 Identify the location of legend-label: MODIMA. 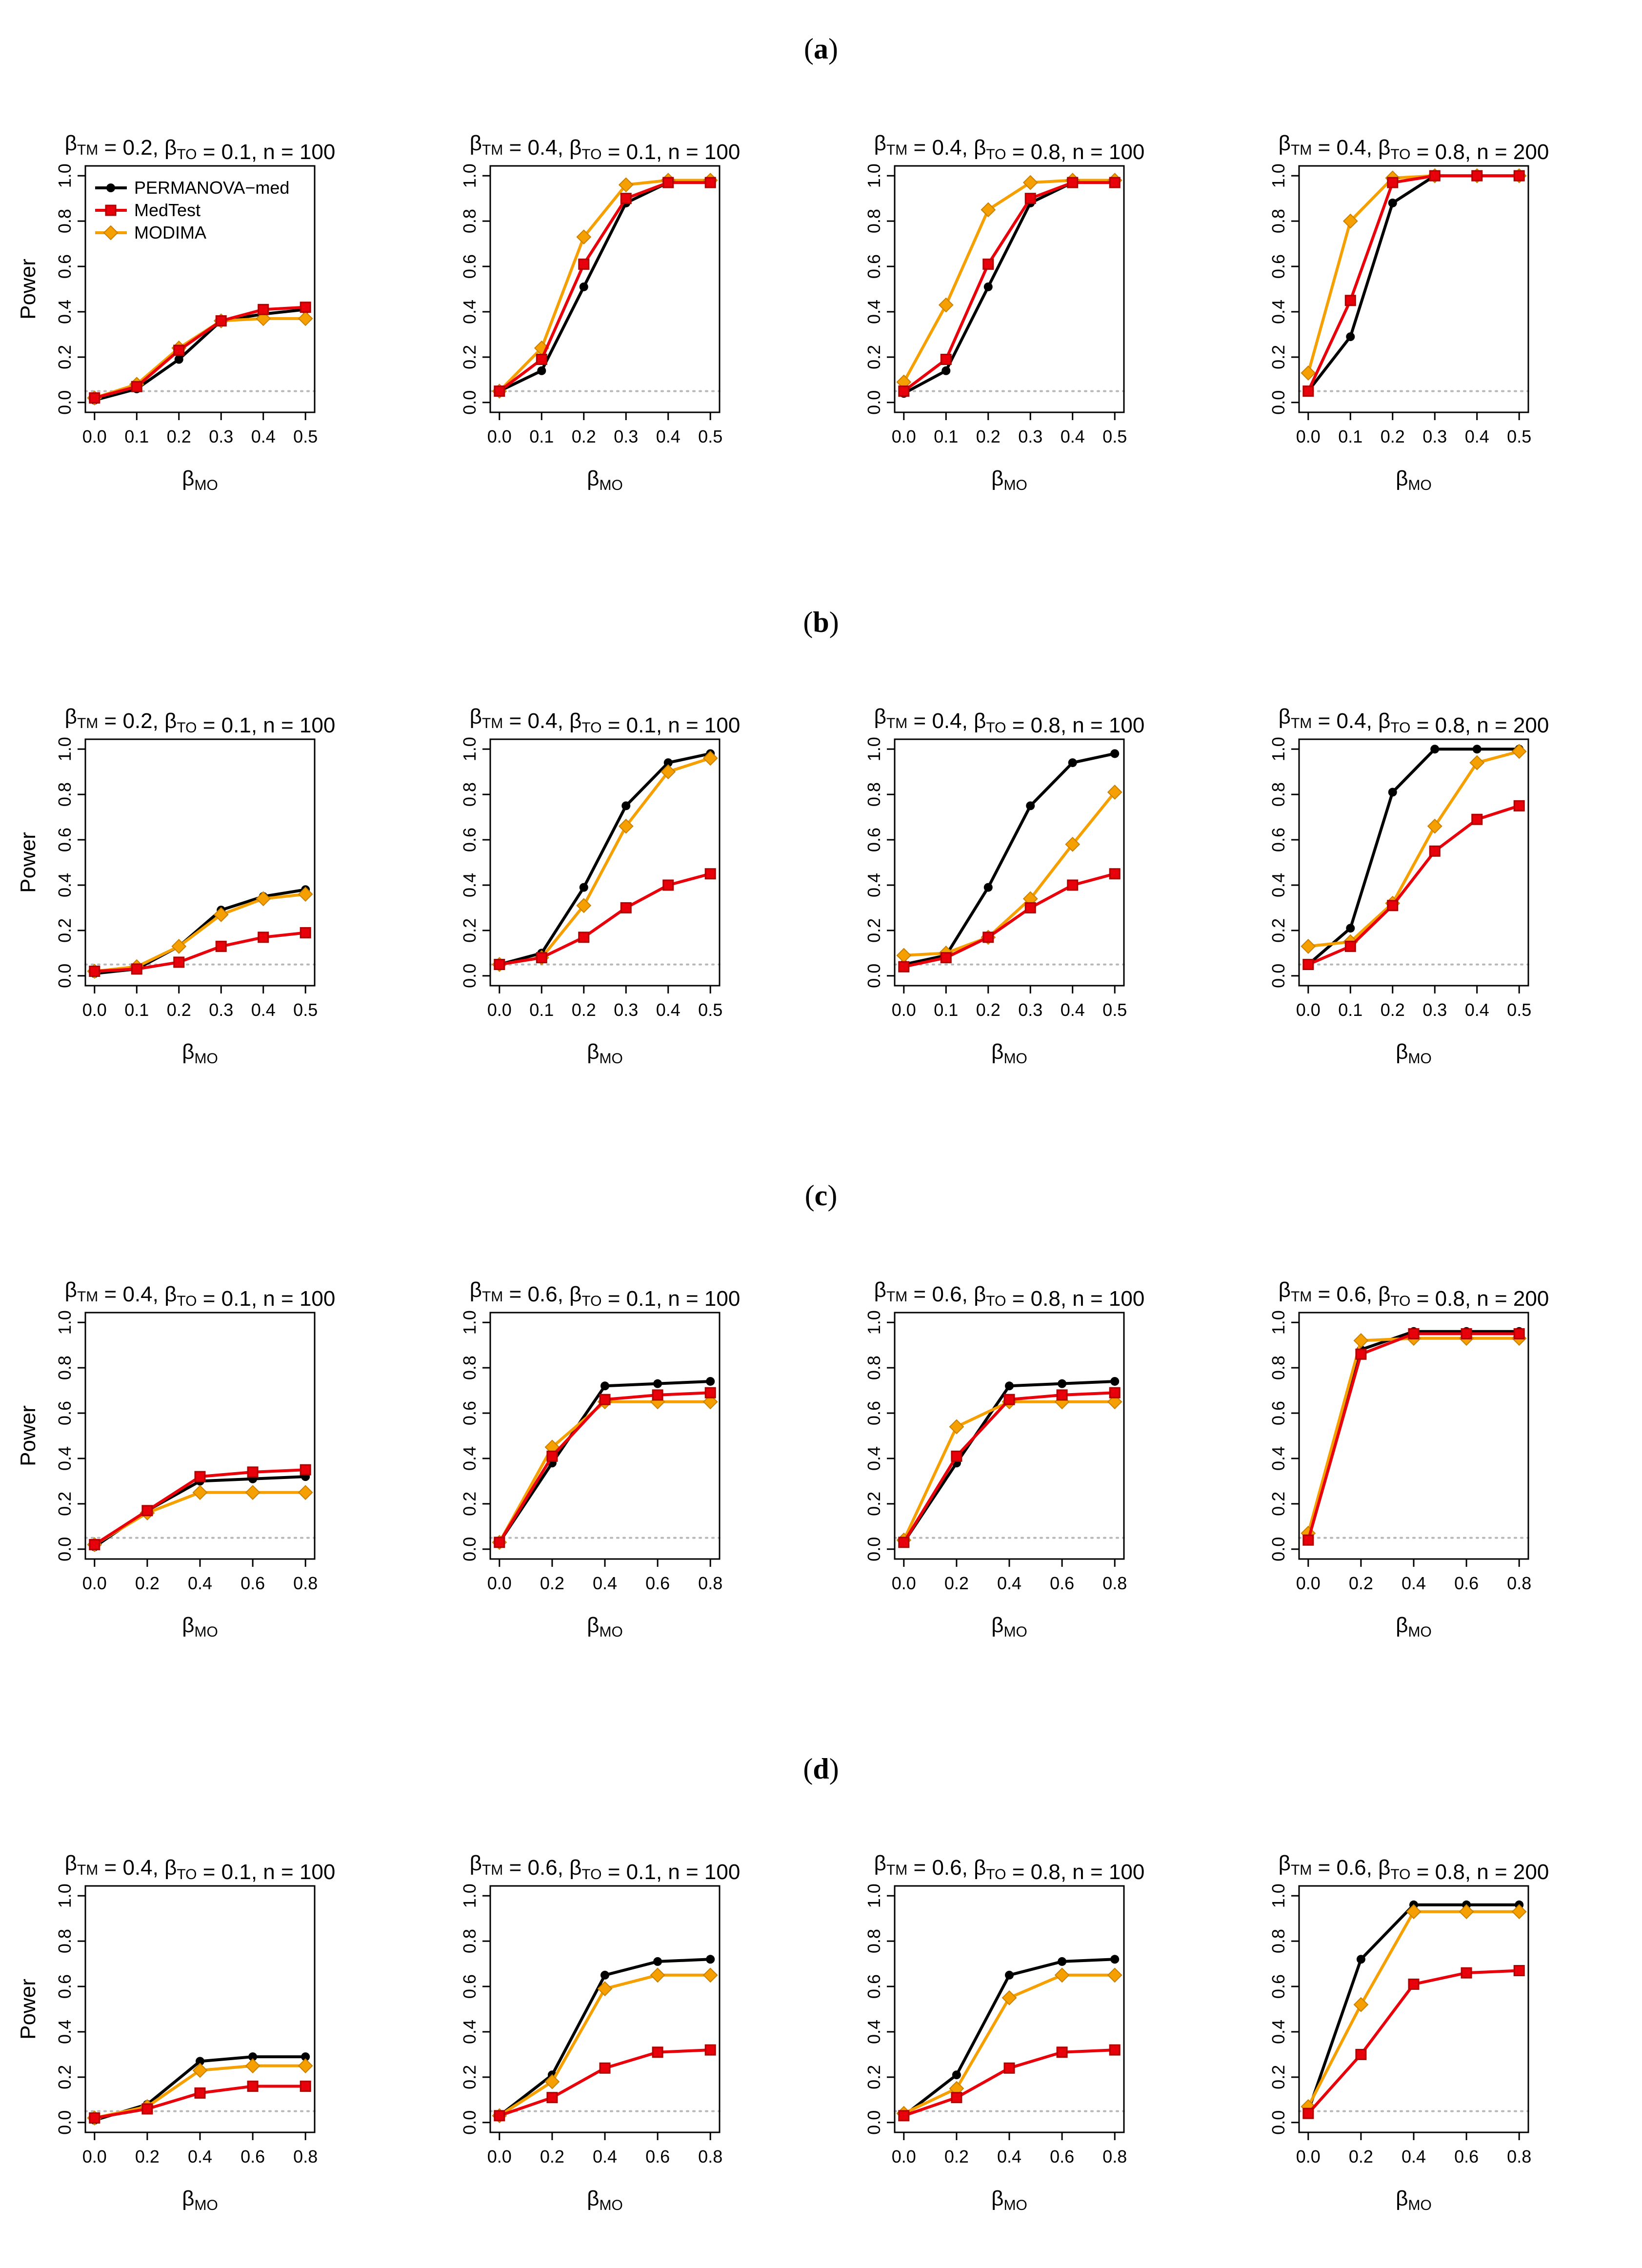
(170, 233).